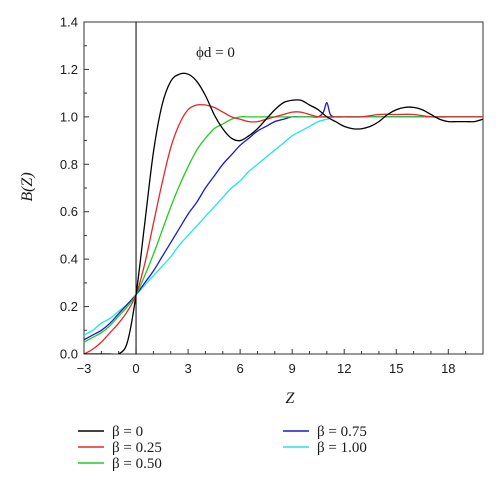  What do you see at coordinates (292, 368) in the screenshot?
I see `x-tick-label: 9` at bounding box center [292, 368].